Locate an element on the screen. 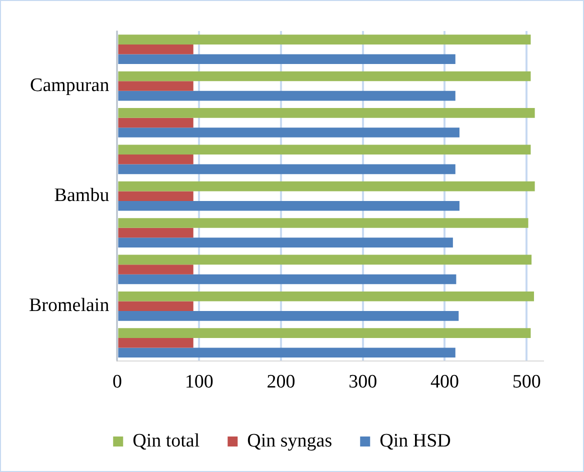 This screenshot has height=472, width=584. x-tick-label: 500 is located at coordinates (526, 382).